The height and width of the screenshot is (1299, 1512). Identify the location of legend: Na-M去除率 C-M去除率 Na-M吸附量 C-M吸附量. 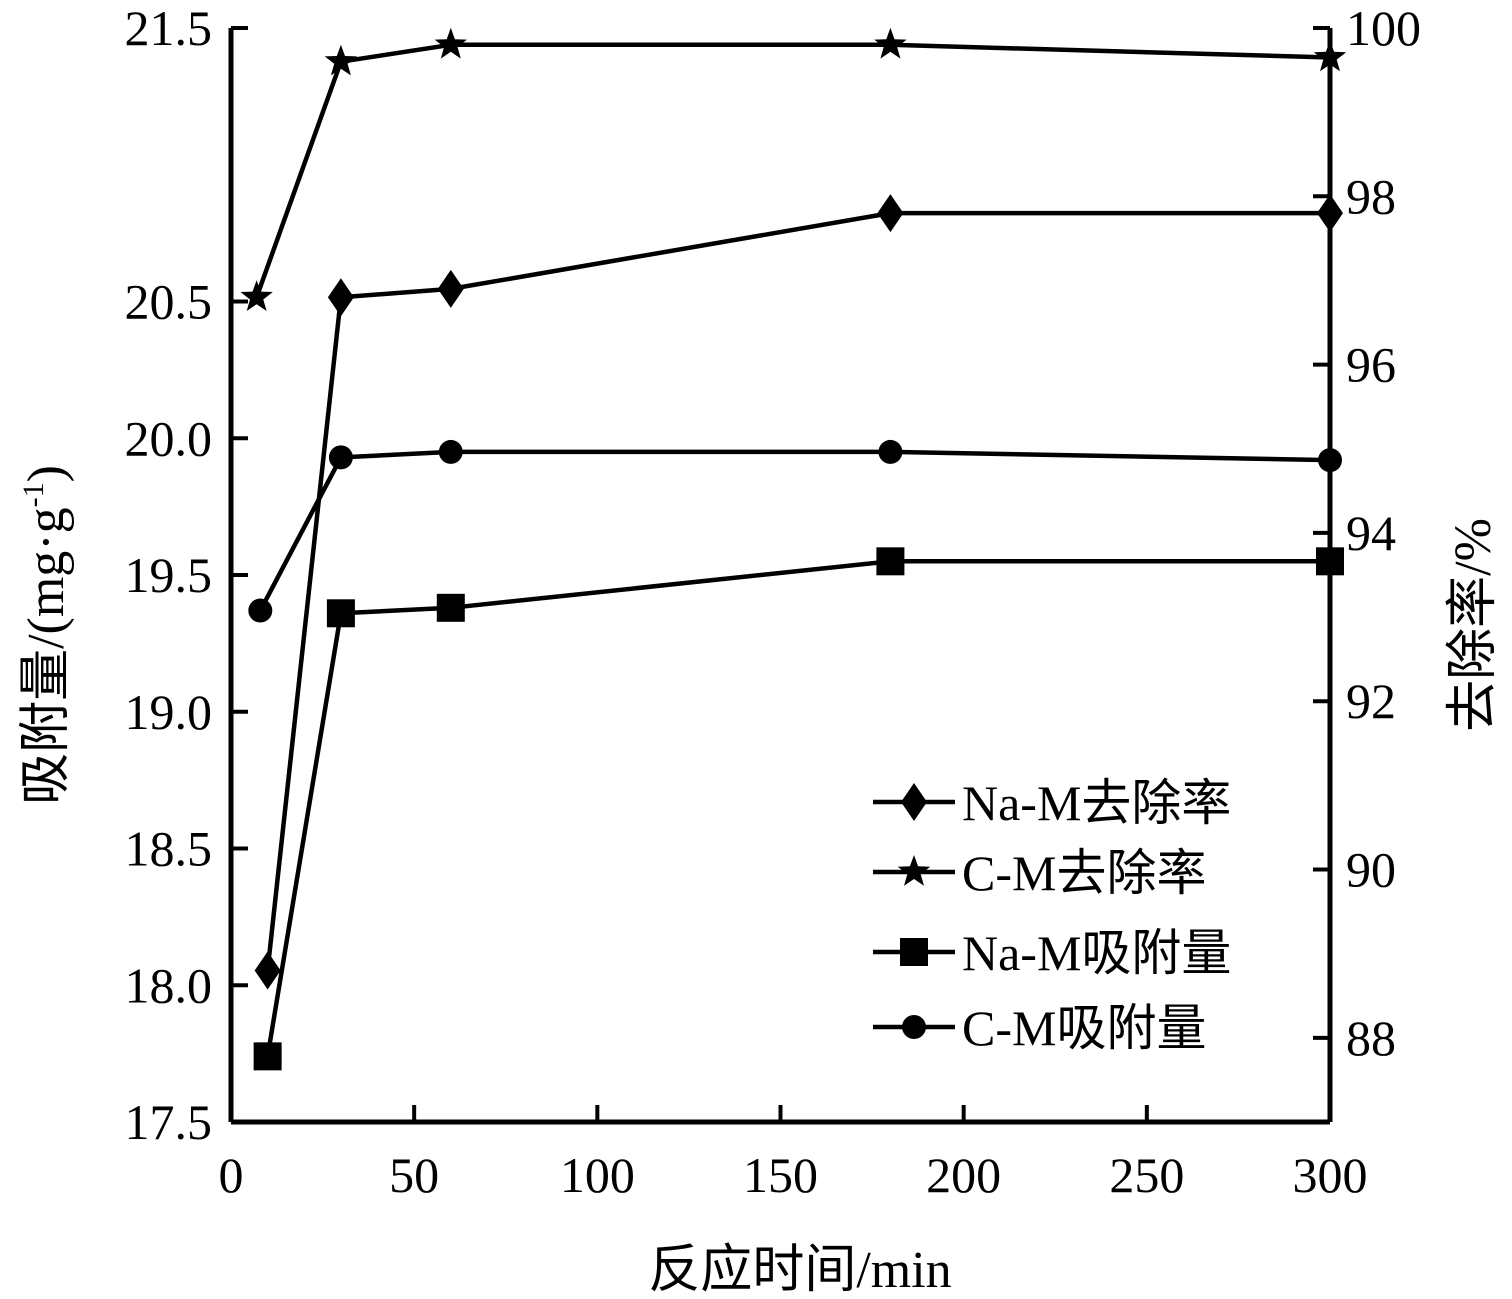
(1052, 915).